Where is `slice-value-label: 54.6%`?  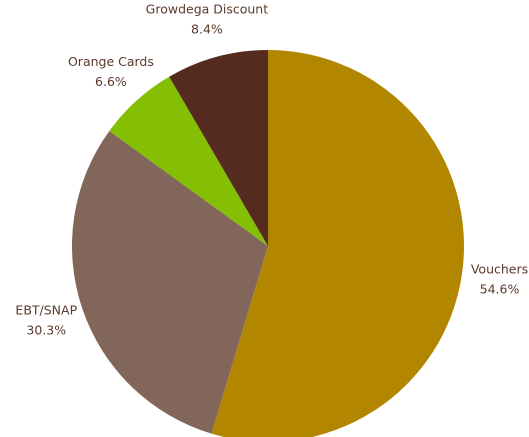 slice-value-label: 54.6% is located at coordinates (500, 289).